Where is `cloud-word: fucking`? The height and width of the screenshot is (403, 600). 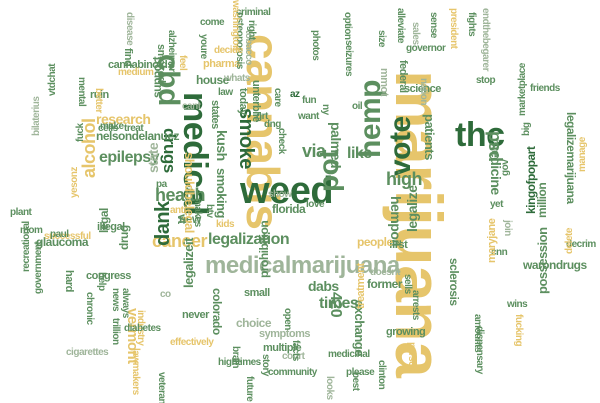 cloud-word: fucking is located at coordinates (518, 330).